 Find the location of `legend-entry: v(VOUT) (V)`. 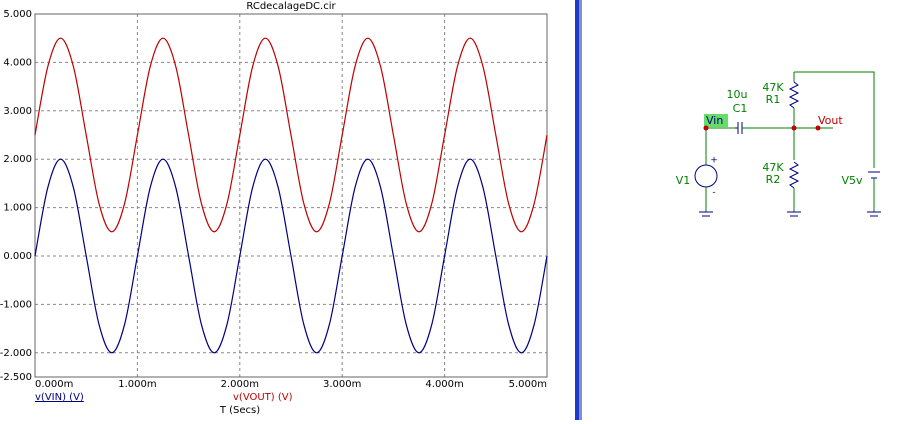

legend-entry: v(VOUT) (V) is located at coordinates (263, 397).